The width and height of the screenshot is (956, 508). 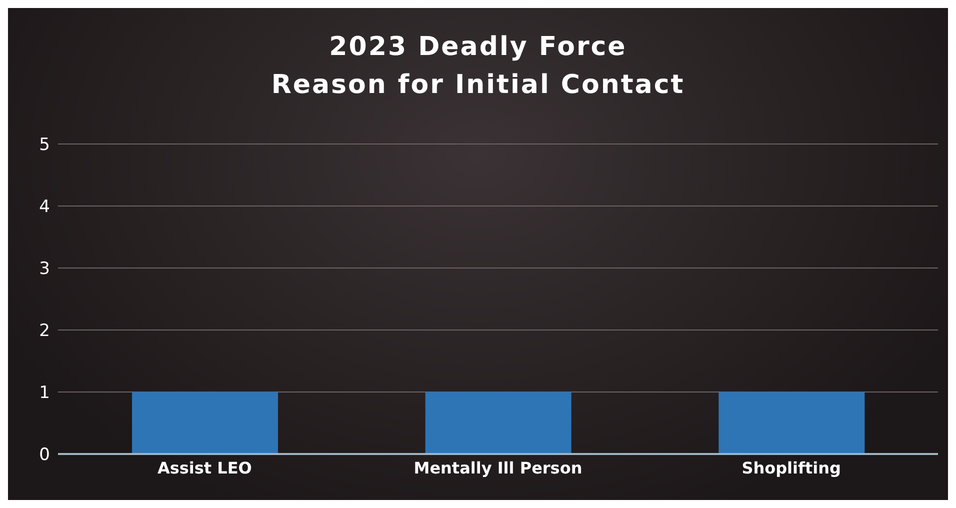 I want to click on x-tick-label: Shoplifting, so click(x=791, y=468).